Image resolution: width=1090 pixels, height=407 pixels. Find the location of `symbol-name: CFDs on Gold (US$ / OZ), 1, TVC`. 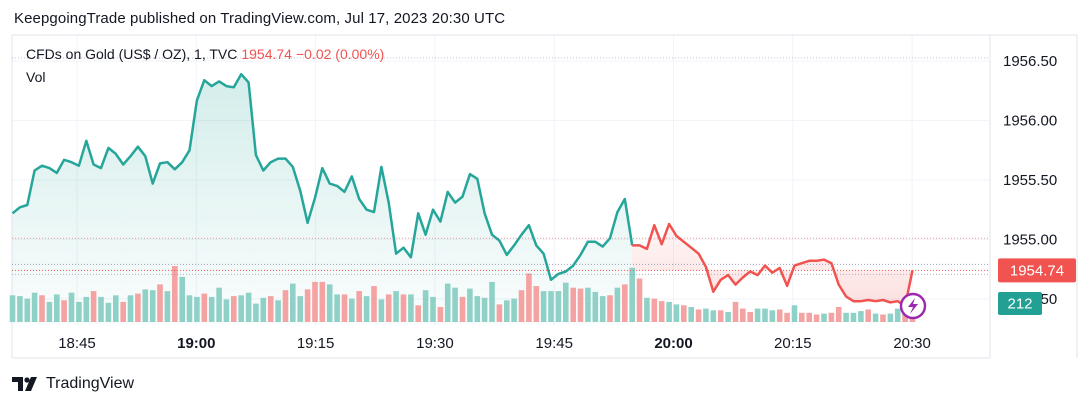

symbol-name: CFDs on Gold (US$ / OZ), 1, TVC is located at coordinates (132, 54).